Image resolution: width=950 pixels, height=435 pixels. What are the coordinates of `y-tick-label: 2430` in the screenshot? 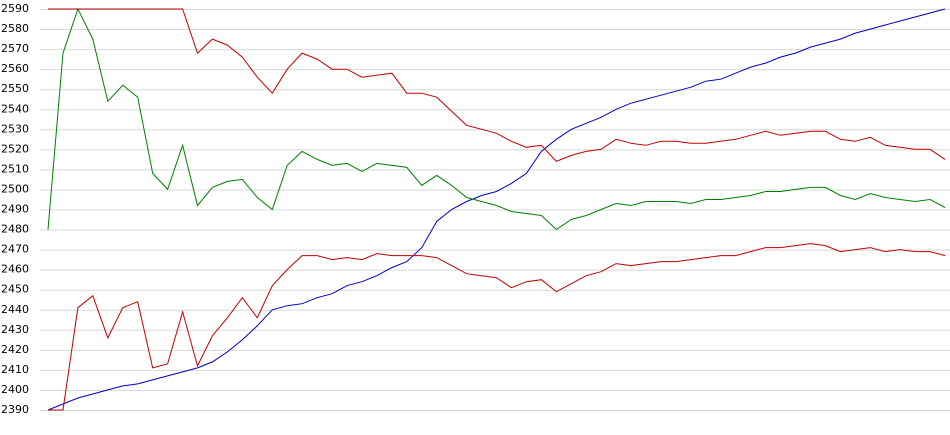 It's located at (15, 329).